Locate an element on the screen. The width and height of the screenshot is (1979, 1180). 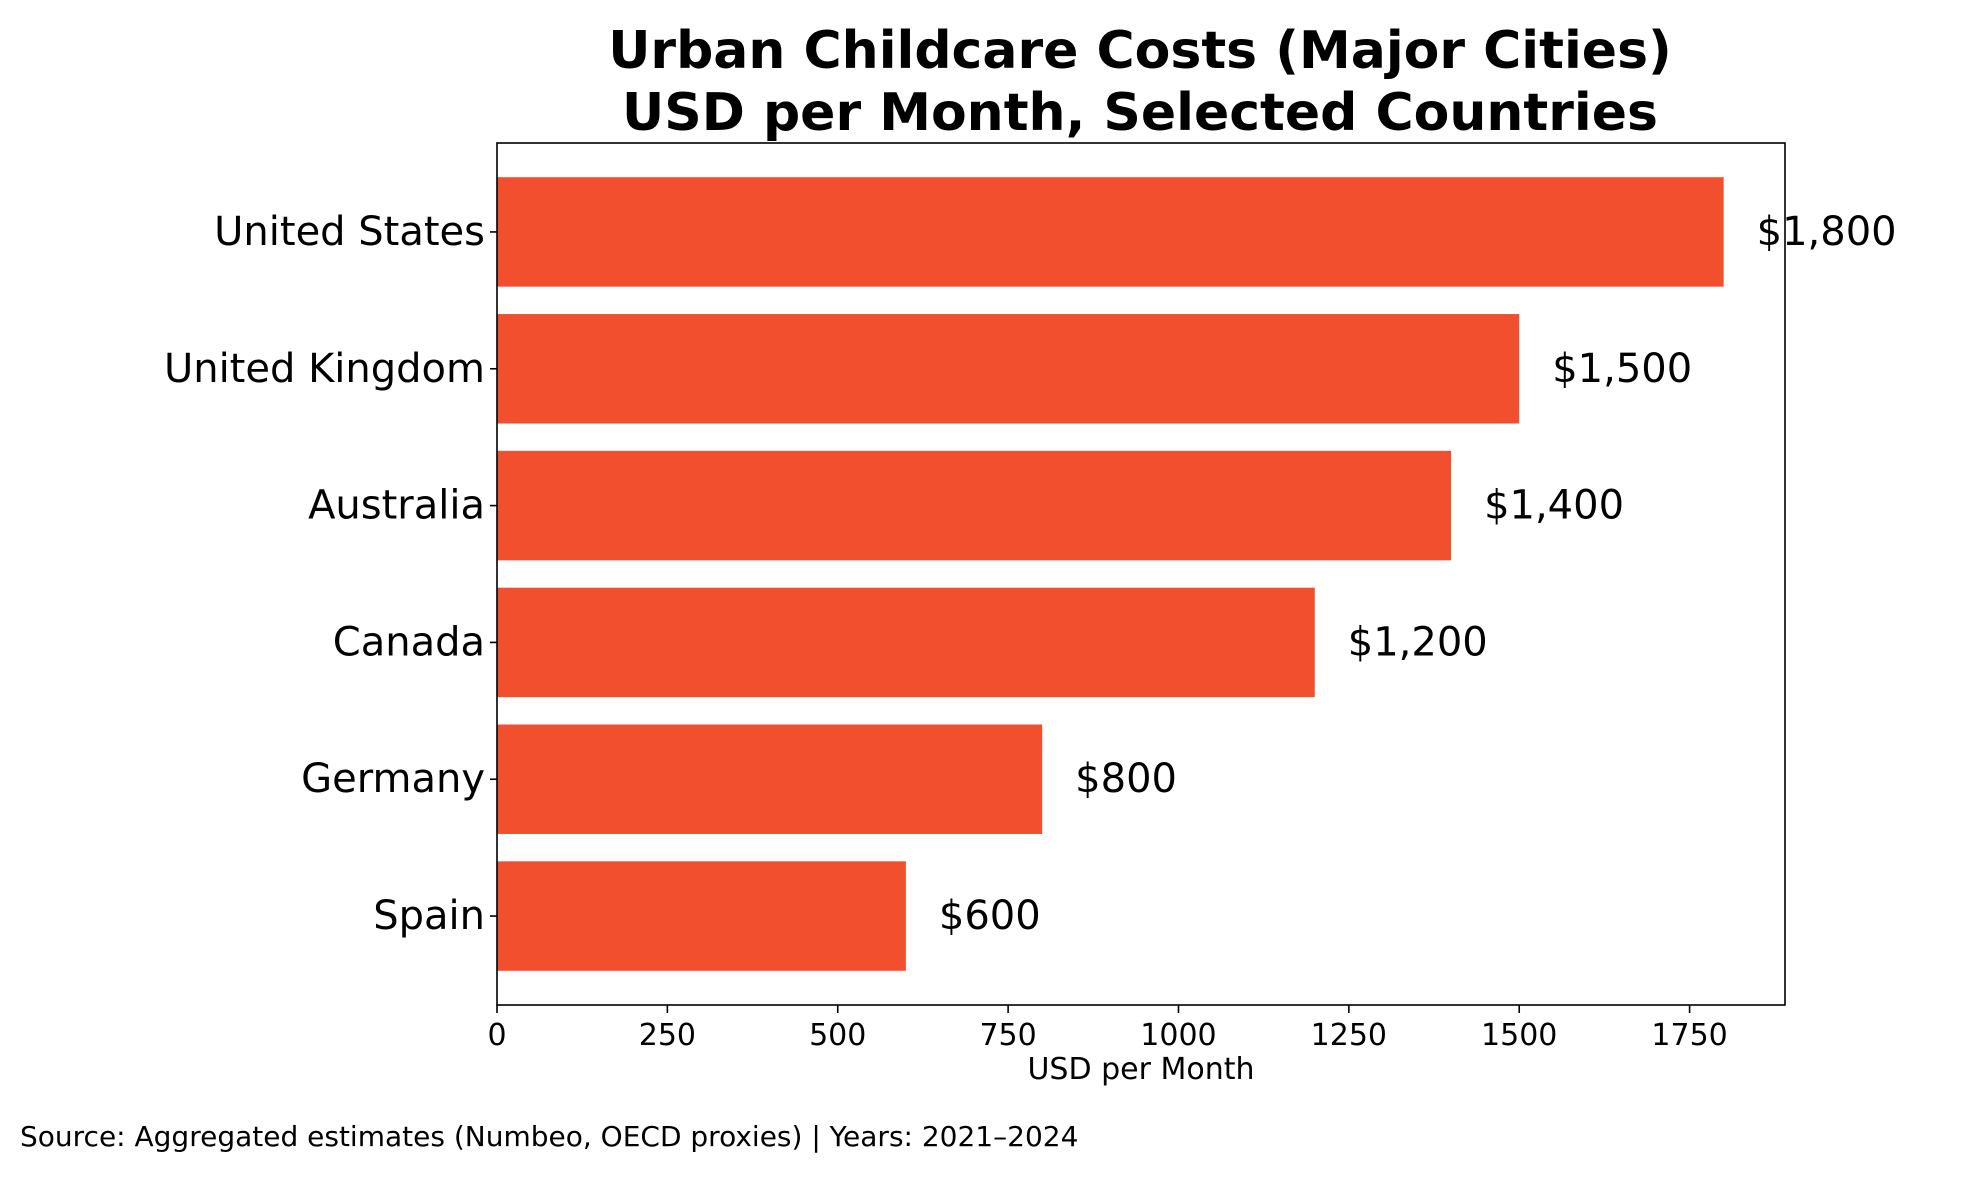
bar-canada is located at coordinates (906, 642).